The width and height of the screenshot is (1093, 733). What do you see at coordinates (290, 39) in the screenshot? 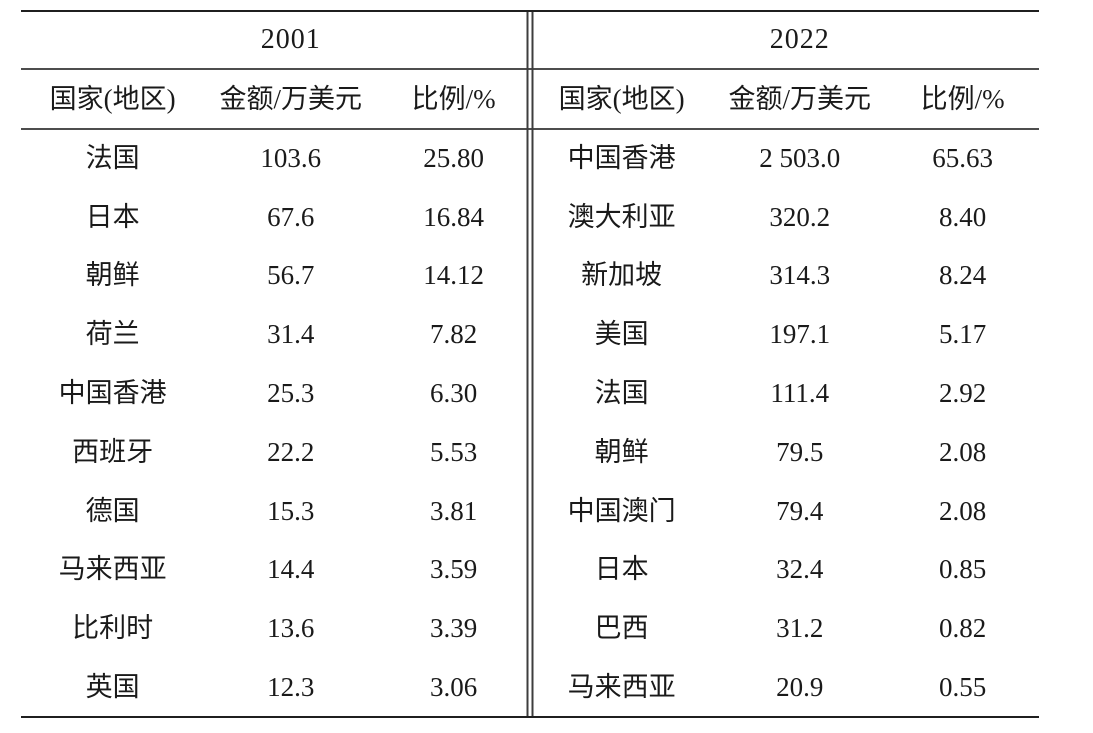
I see `year-label: 2001` at bounding box center [290, 39].